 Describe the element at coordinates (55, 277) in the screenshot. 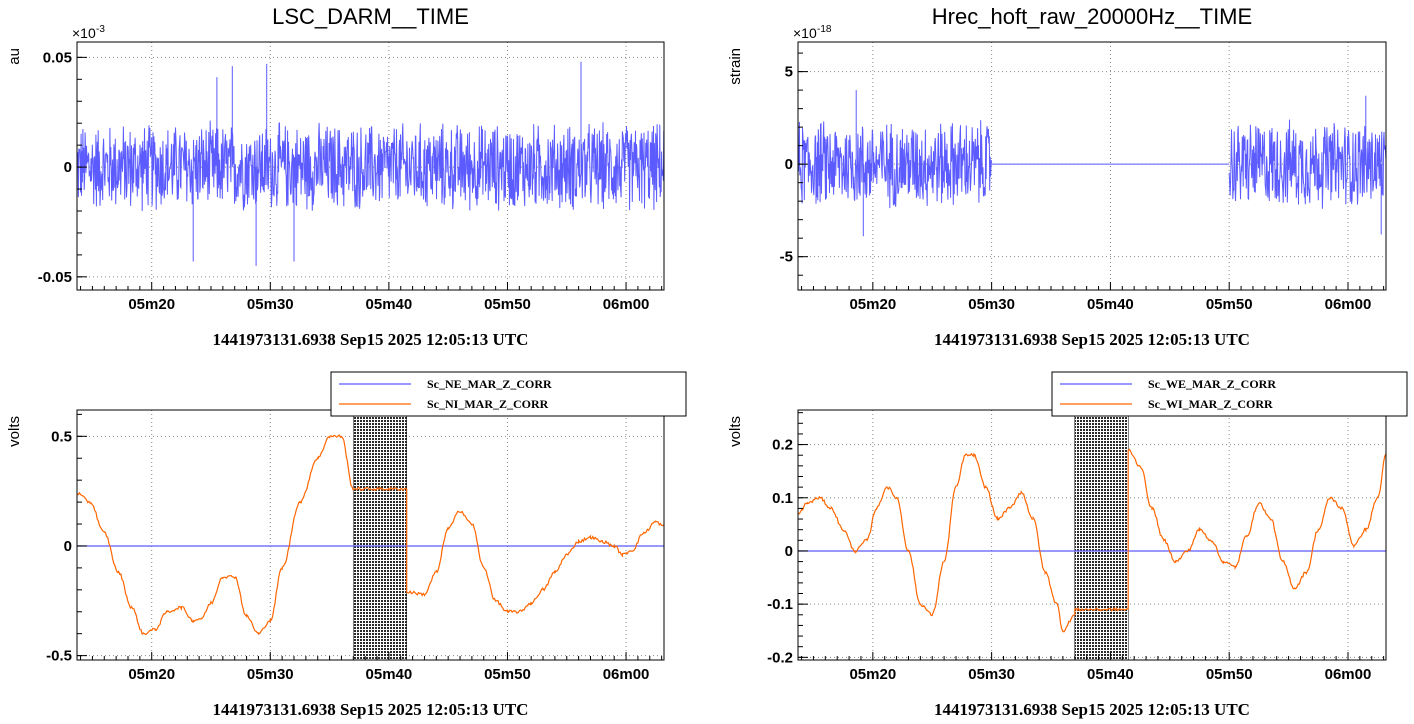

I see `y-tick-label: -0.05` at that location.